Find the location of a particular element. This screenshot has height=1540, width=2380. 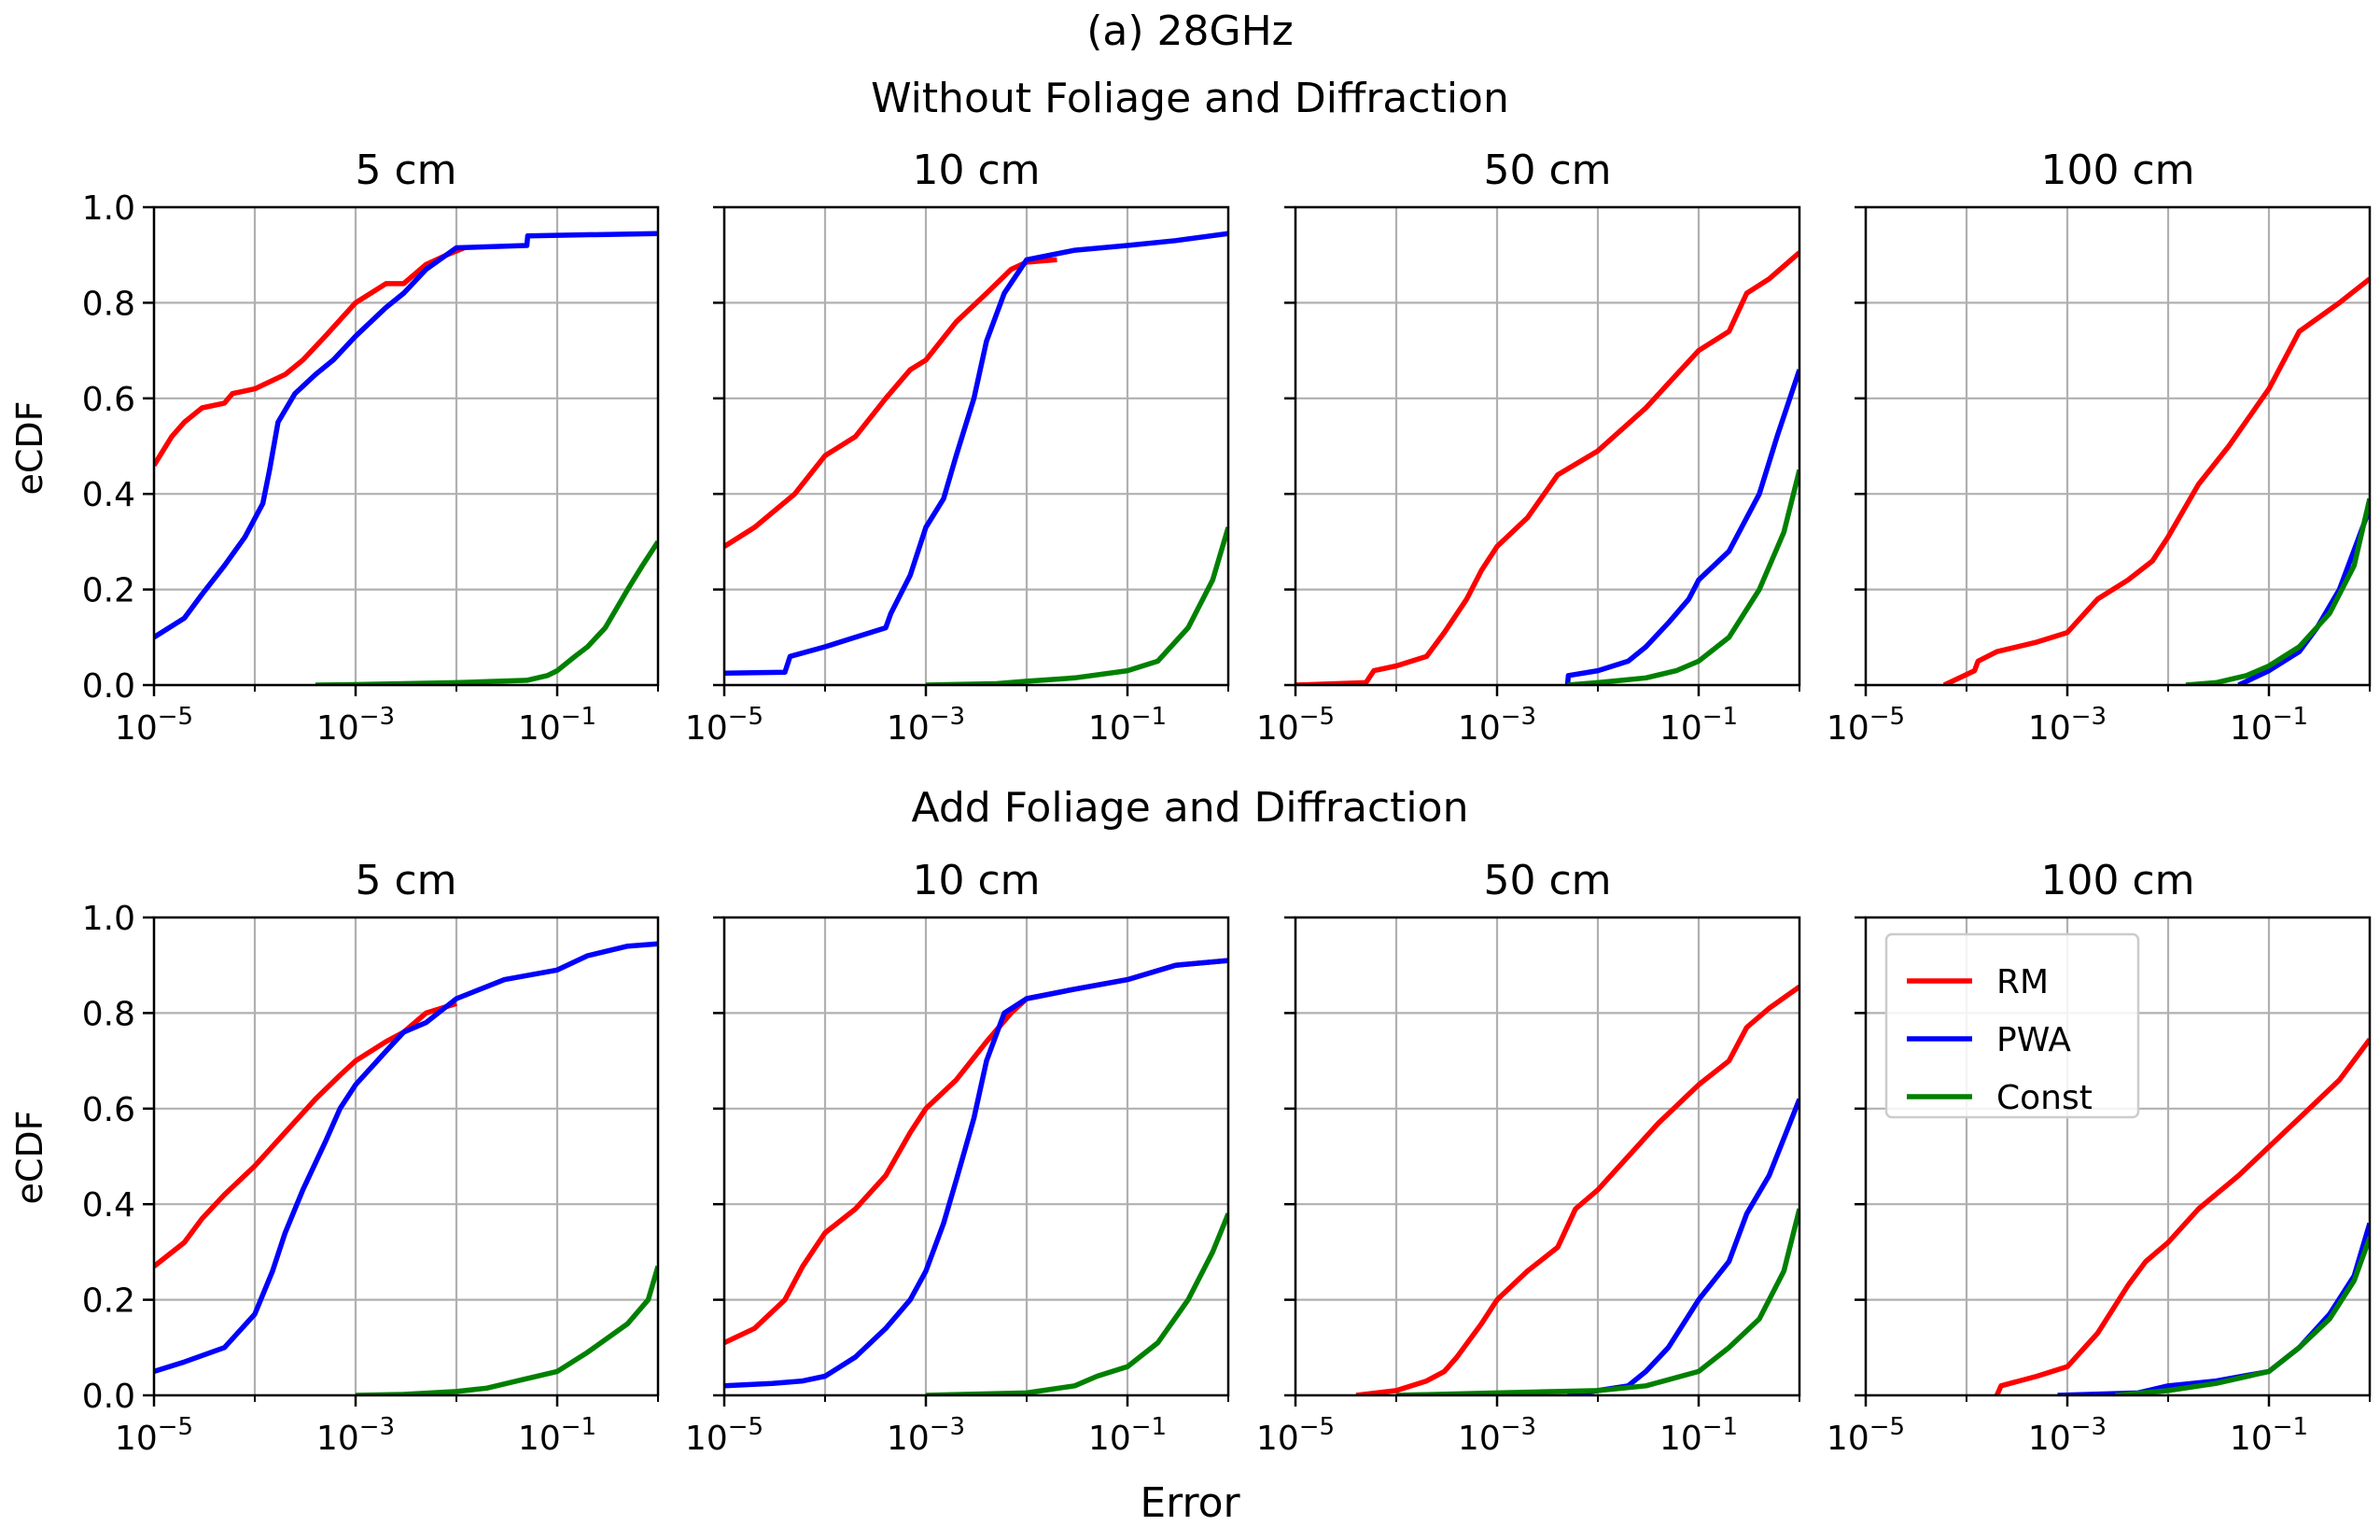

panel-1-1: 10⁻⁵ 10⁻³ 10⁻¹ 10 cm is located at coordinates (957, 1157).